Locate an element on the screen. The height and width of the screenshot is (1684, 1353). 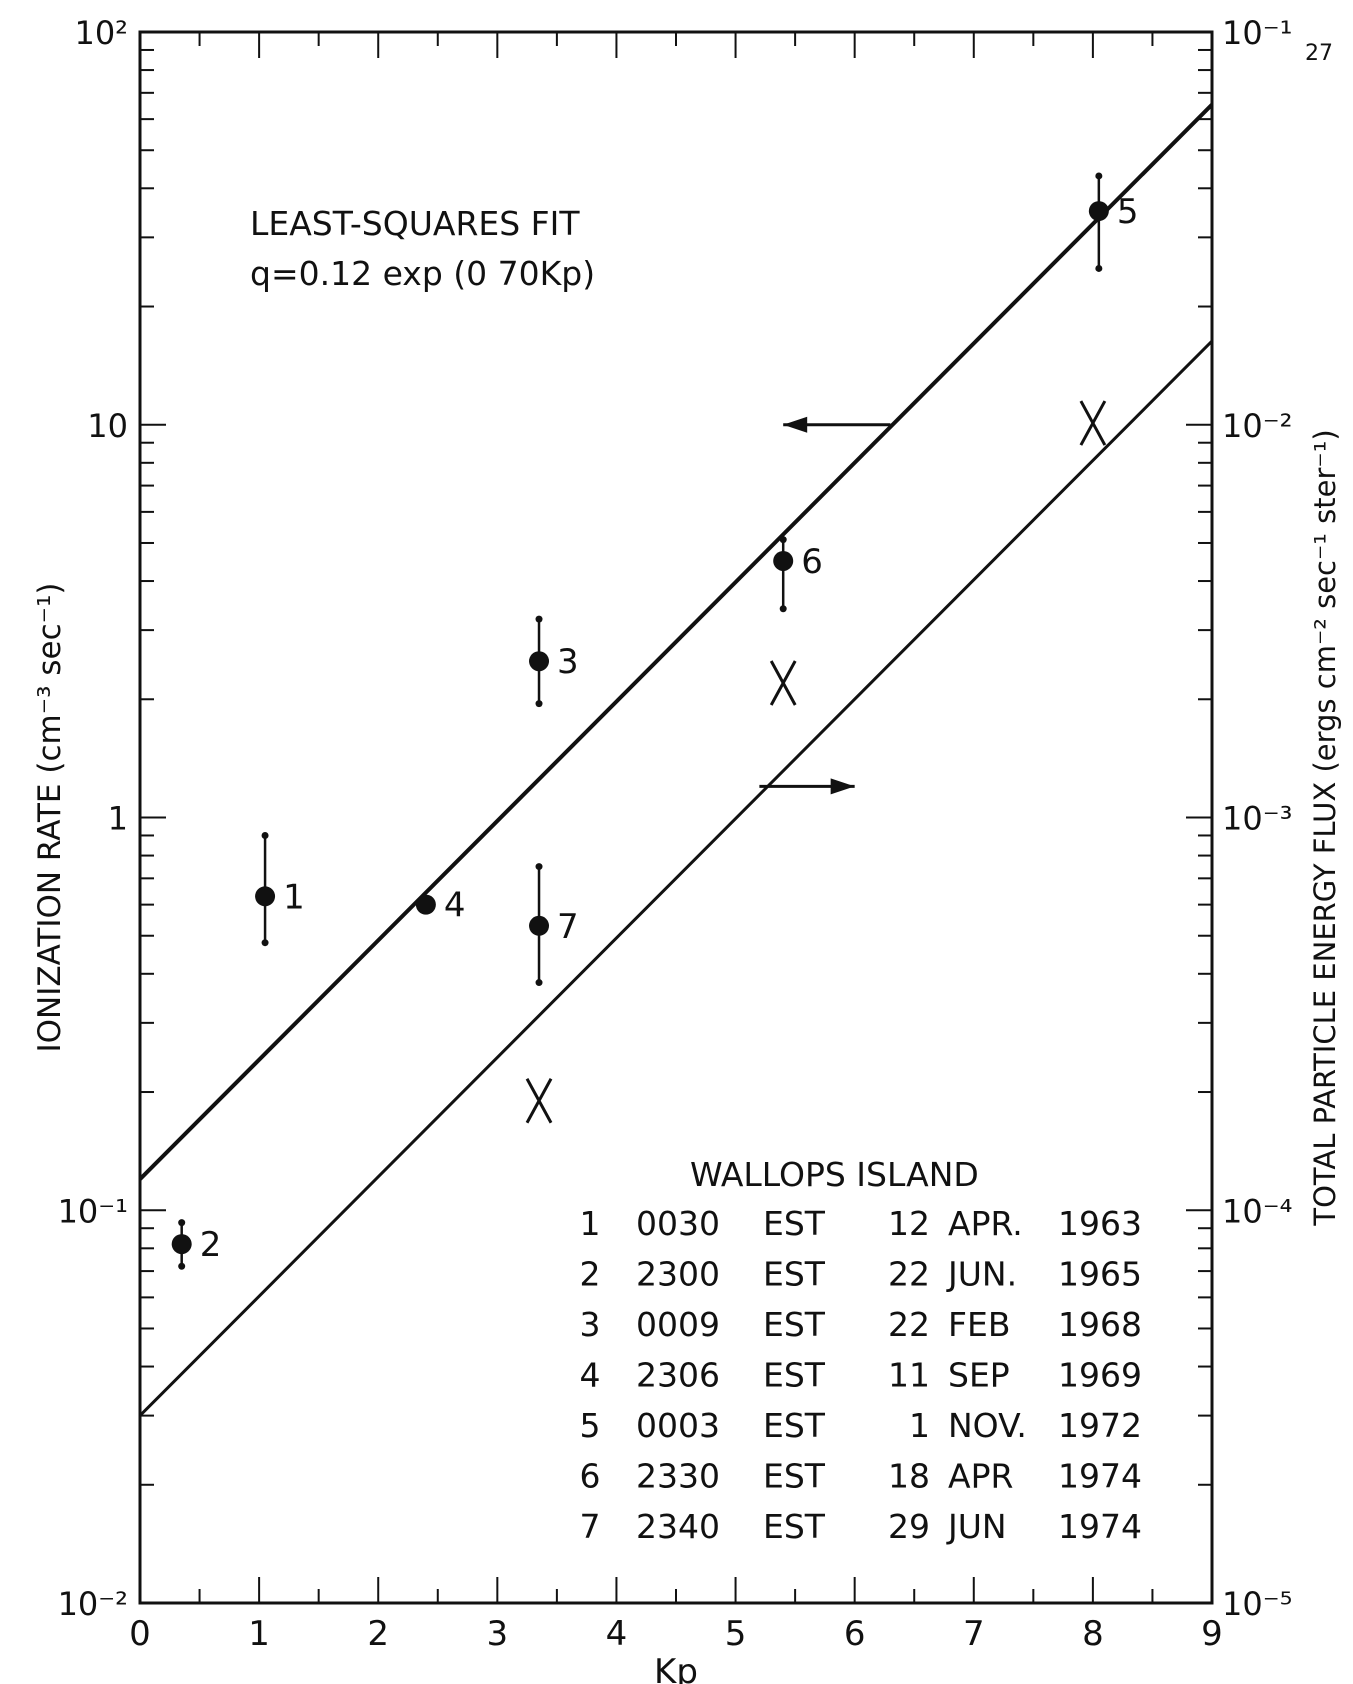
x-tick-label: 1 is located at coordinates (259, 1634).